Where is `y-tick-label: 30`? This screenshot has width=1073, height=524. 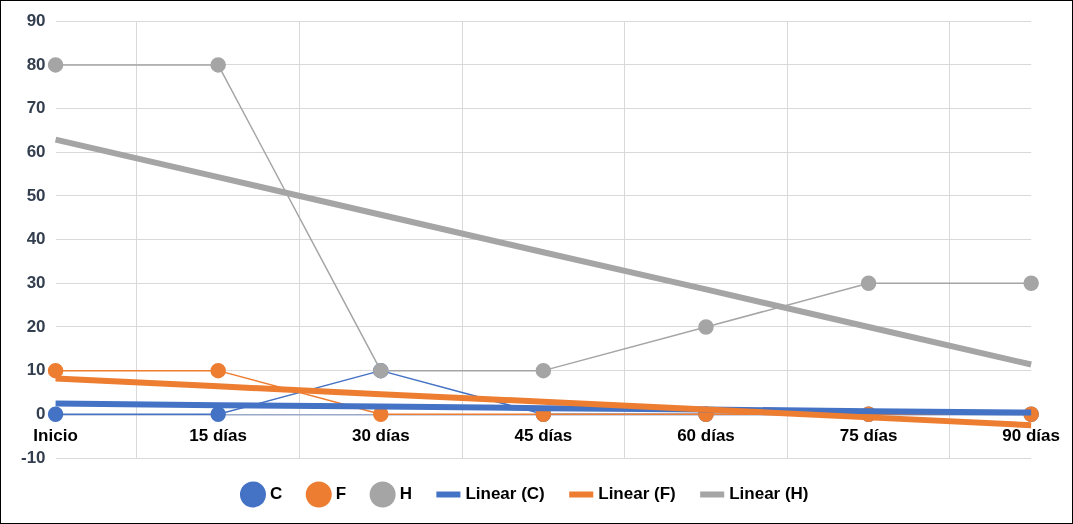
y-tick-label: 30 is located at coordinates (36, 282).